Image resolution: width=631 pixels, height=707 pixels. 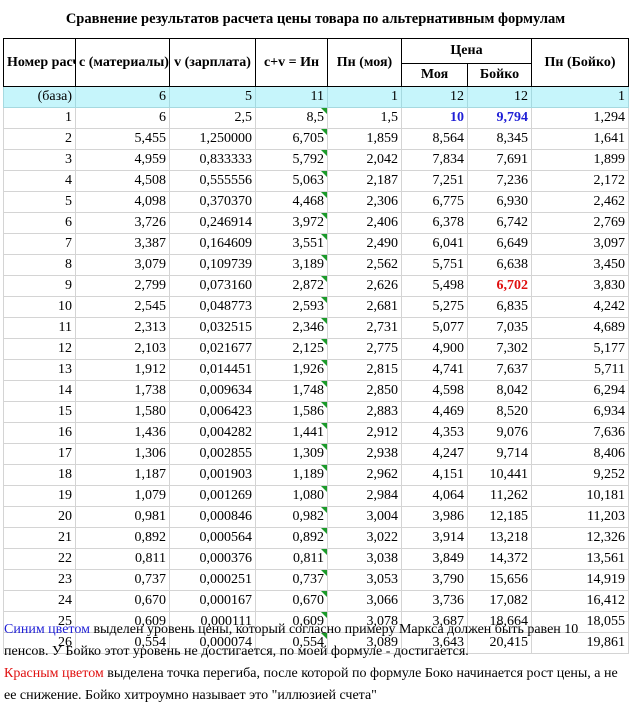 What do you see at coordinates (364, 349) in the screenshot?
I see `cell-r12-c4: 2,775` at bounding box center [364, 349].